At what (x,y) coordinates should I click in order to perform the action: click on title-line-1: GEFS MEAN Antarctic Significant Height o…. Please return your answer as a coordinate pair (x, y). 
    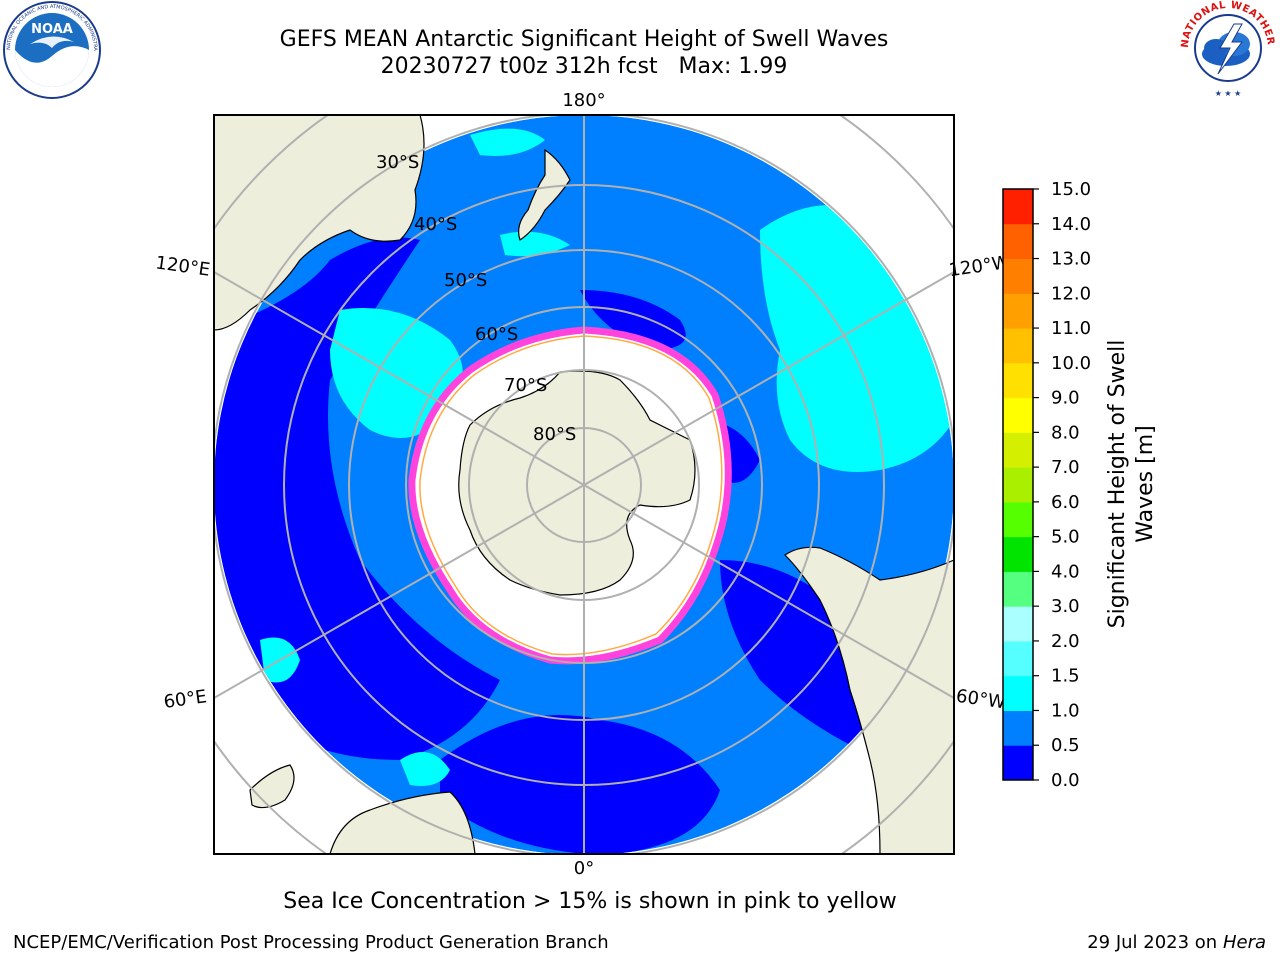
    Looking at the image, I should click on (584, 39).